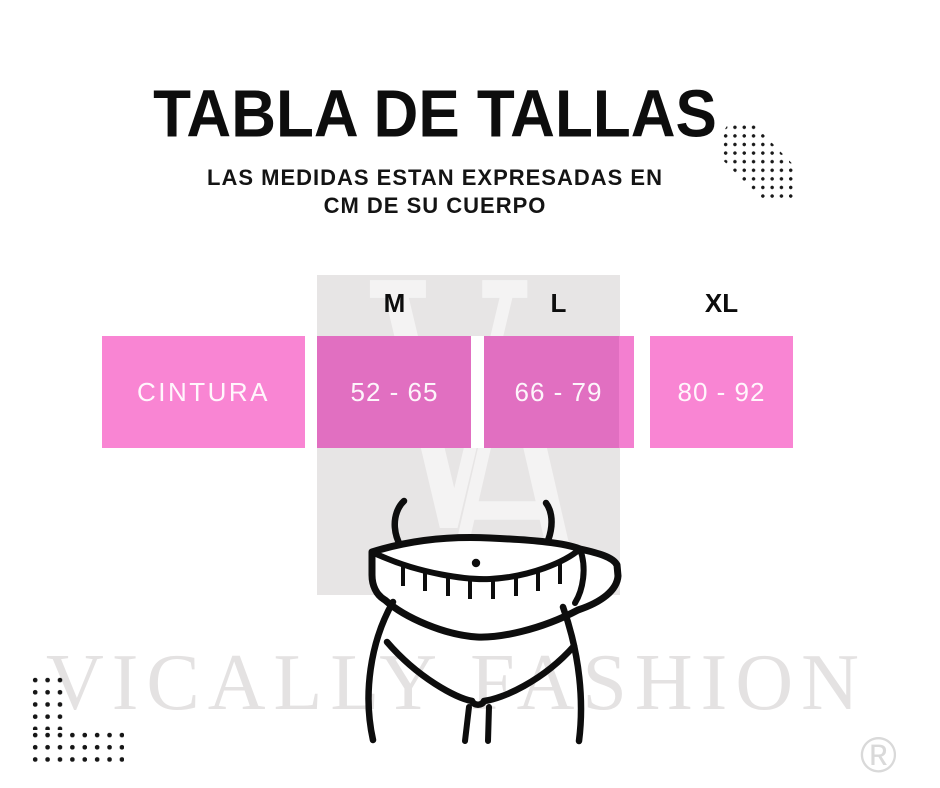 The image size is (940, 788). Describe the element at coordinates (381, 671) in the screenshot. I see `hip-left-line` at that location.